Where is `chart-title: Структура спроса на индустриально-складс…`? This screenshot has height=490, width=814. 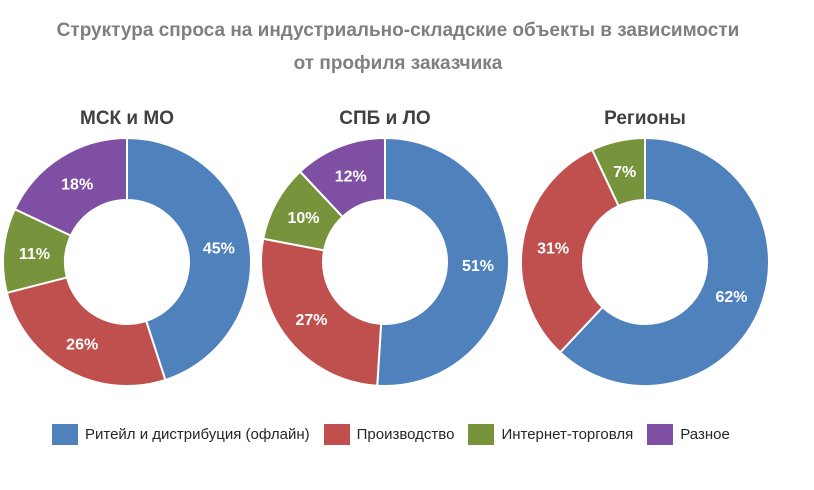
chart-title: Структура спроса на индустриально-складс… is located at coordinates (398, 47).